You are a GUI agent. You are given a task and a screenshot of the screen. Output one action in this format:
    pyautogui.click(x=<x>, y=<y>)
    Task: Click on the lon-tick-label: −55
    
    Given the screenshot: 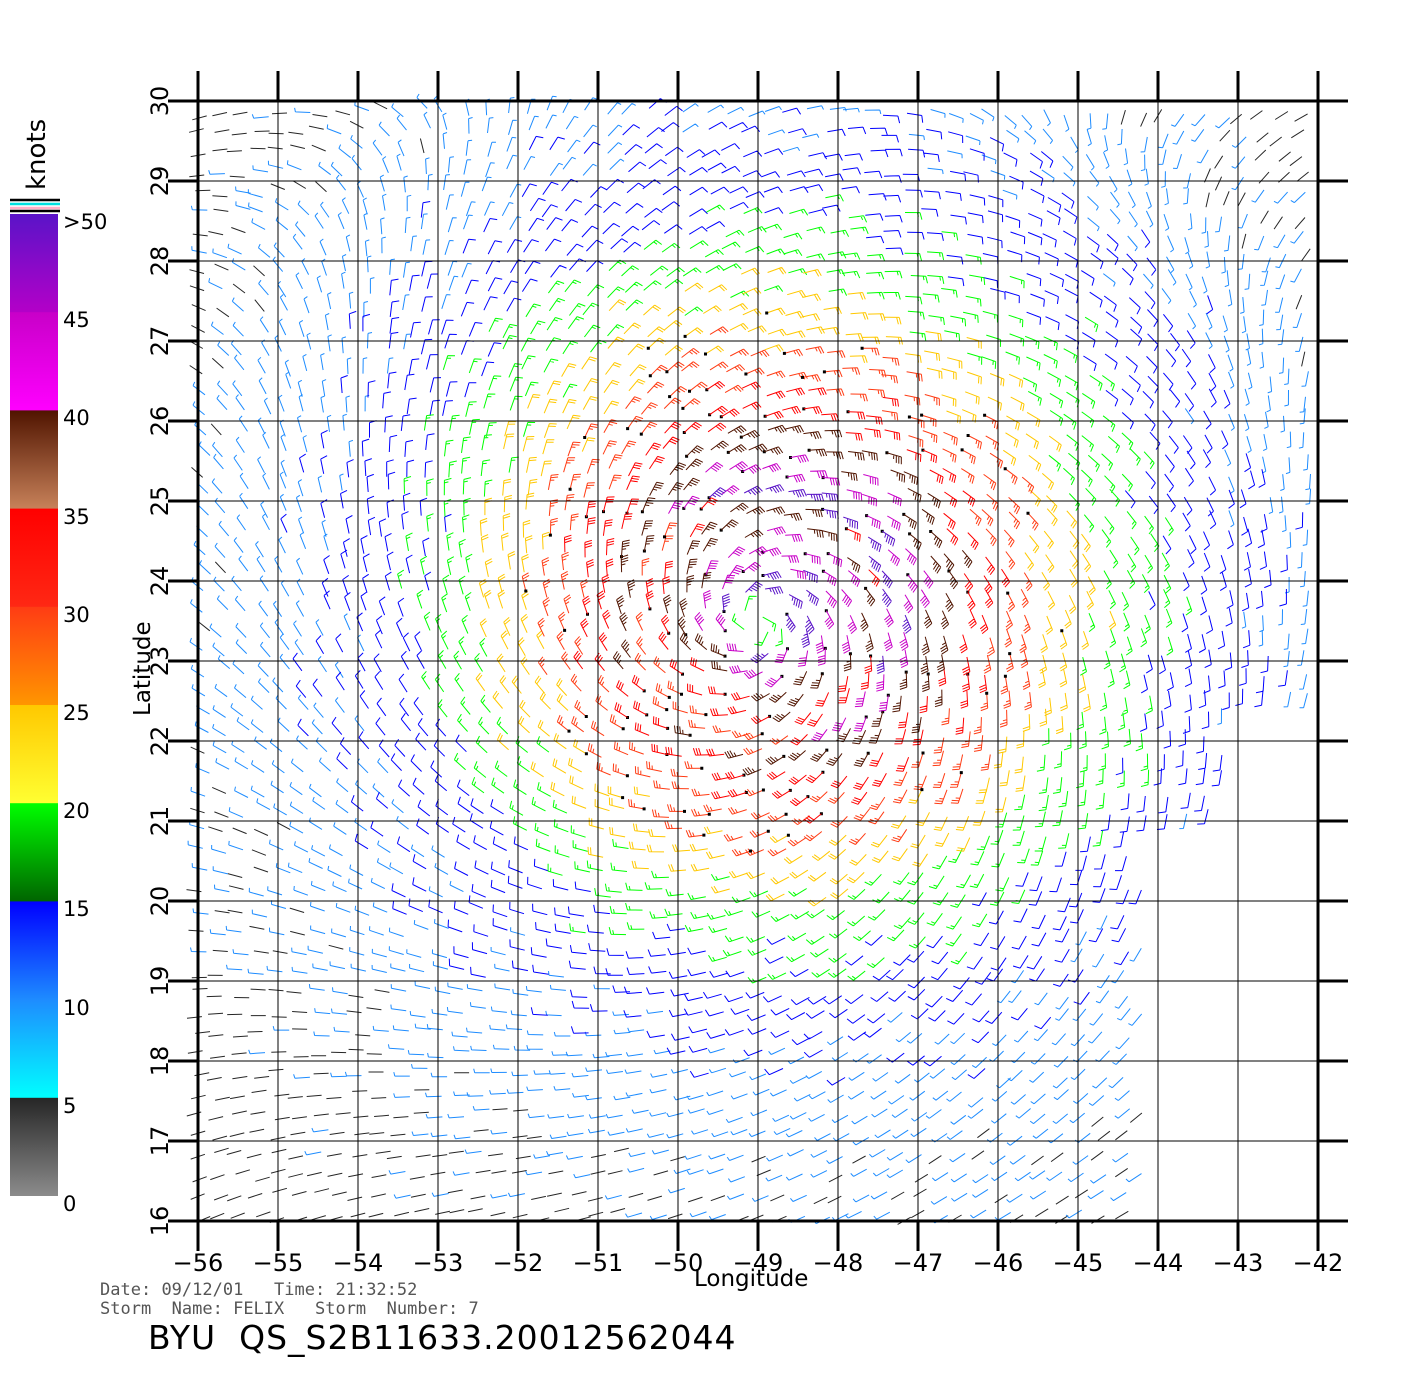 What is the action you would take?
    pyautogui.click(x=278, y=1263)
    